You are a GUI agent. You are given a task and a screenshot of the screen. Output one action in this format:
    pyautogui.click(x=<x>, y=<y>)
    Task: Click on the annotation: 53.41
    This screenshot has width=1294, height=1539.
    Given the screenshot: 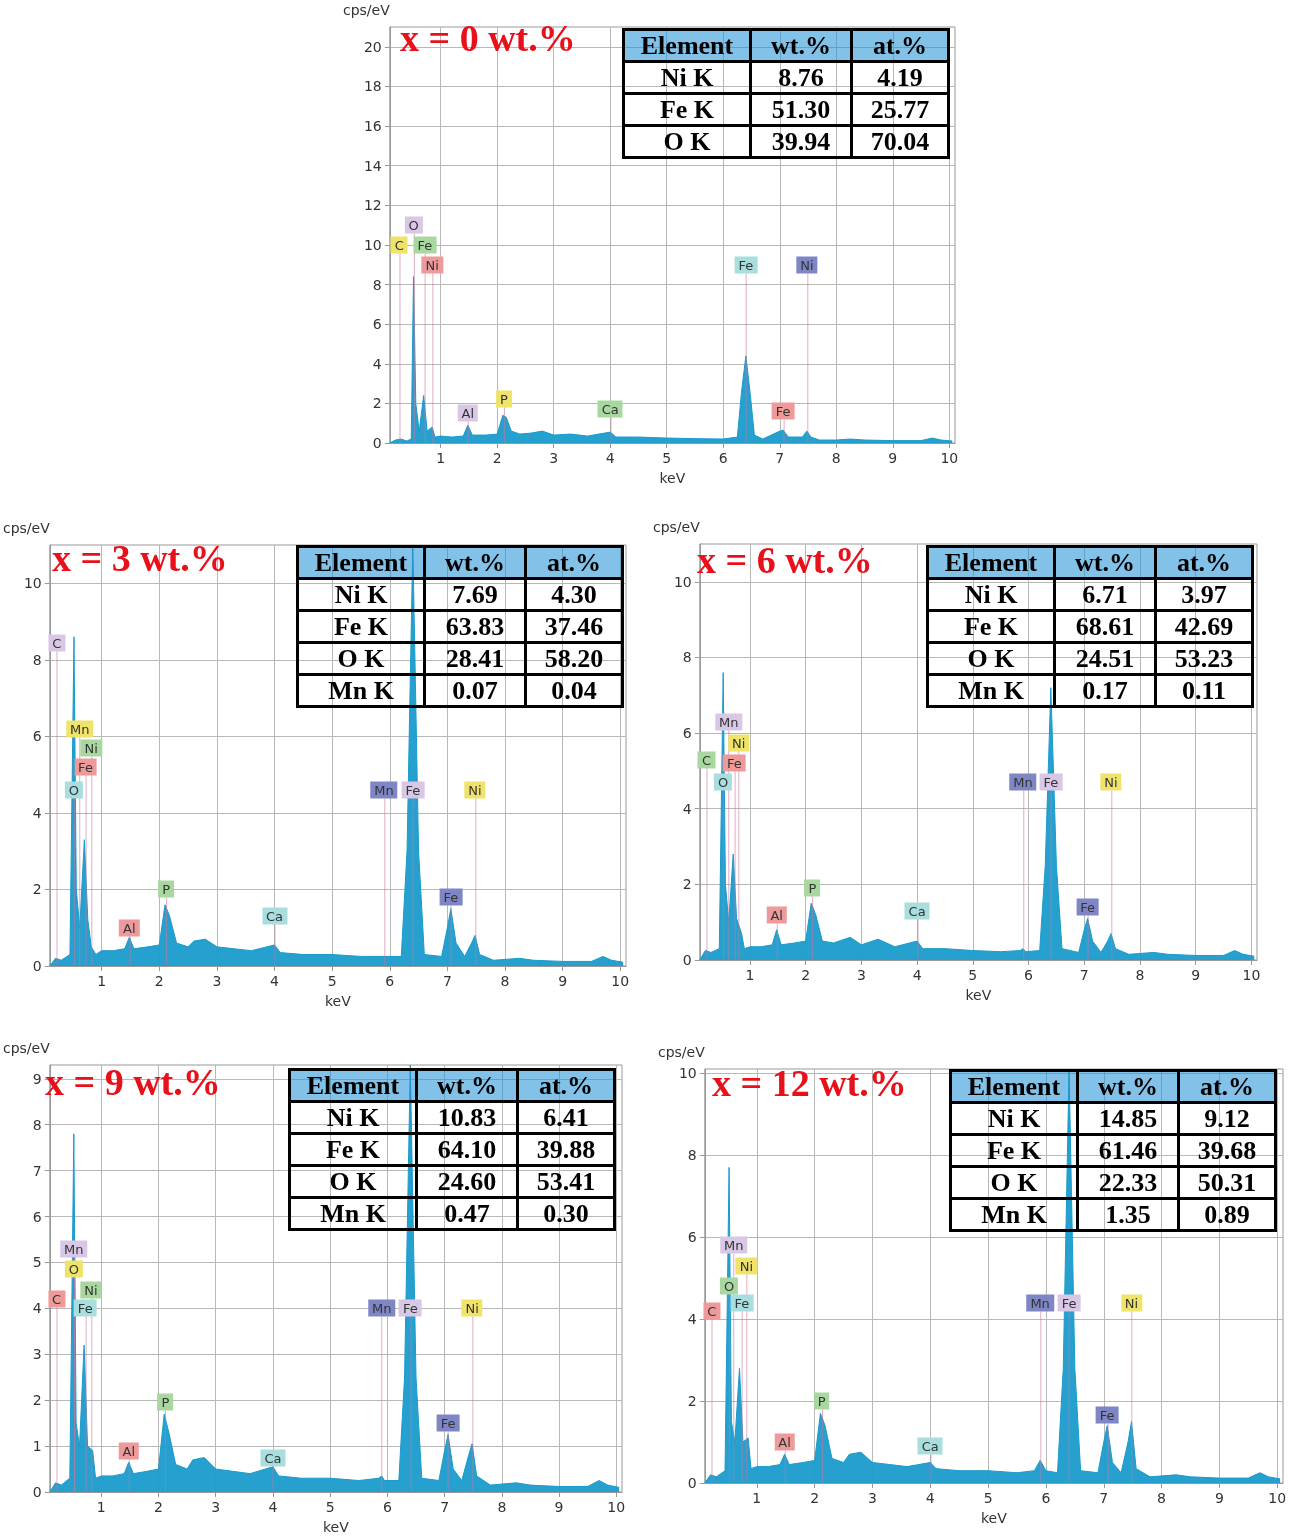 What is the action you would take?
    pyautogui.click(x=566, y=1181)
    